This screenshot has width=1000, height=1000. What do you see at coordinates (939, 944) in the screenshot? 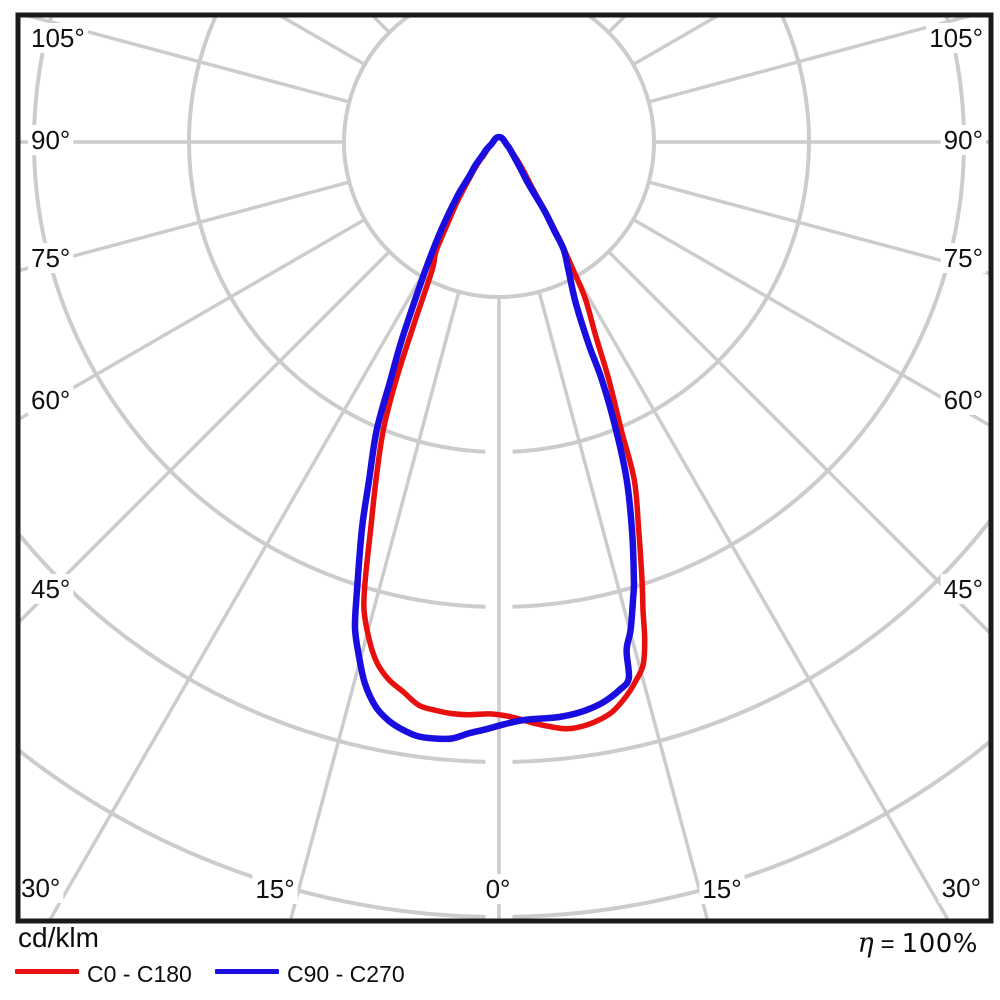
I see `eta-value: 100%` at bounding box center [939, 944].